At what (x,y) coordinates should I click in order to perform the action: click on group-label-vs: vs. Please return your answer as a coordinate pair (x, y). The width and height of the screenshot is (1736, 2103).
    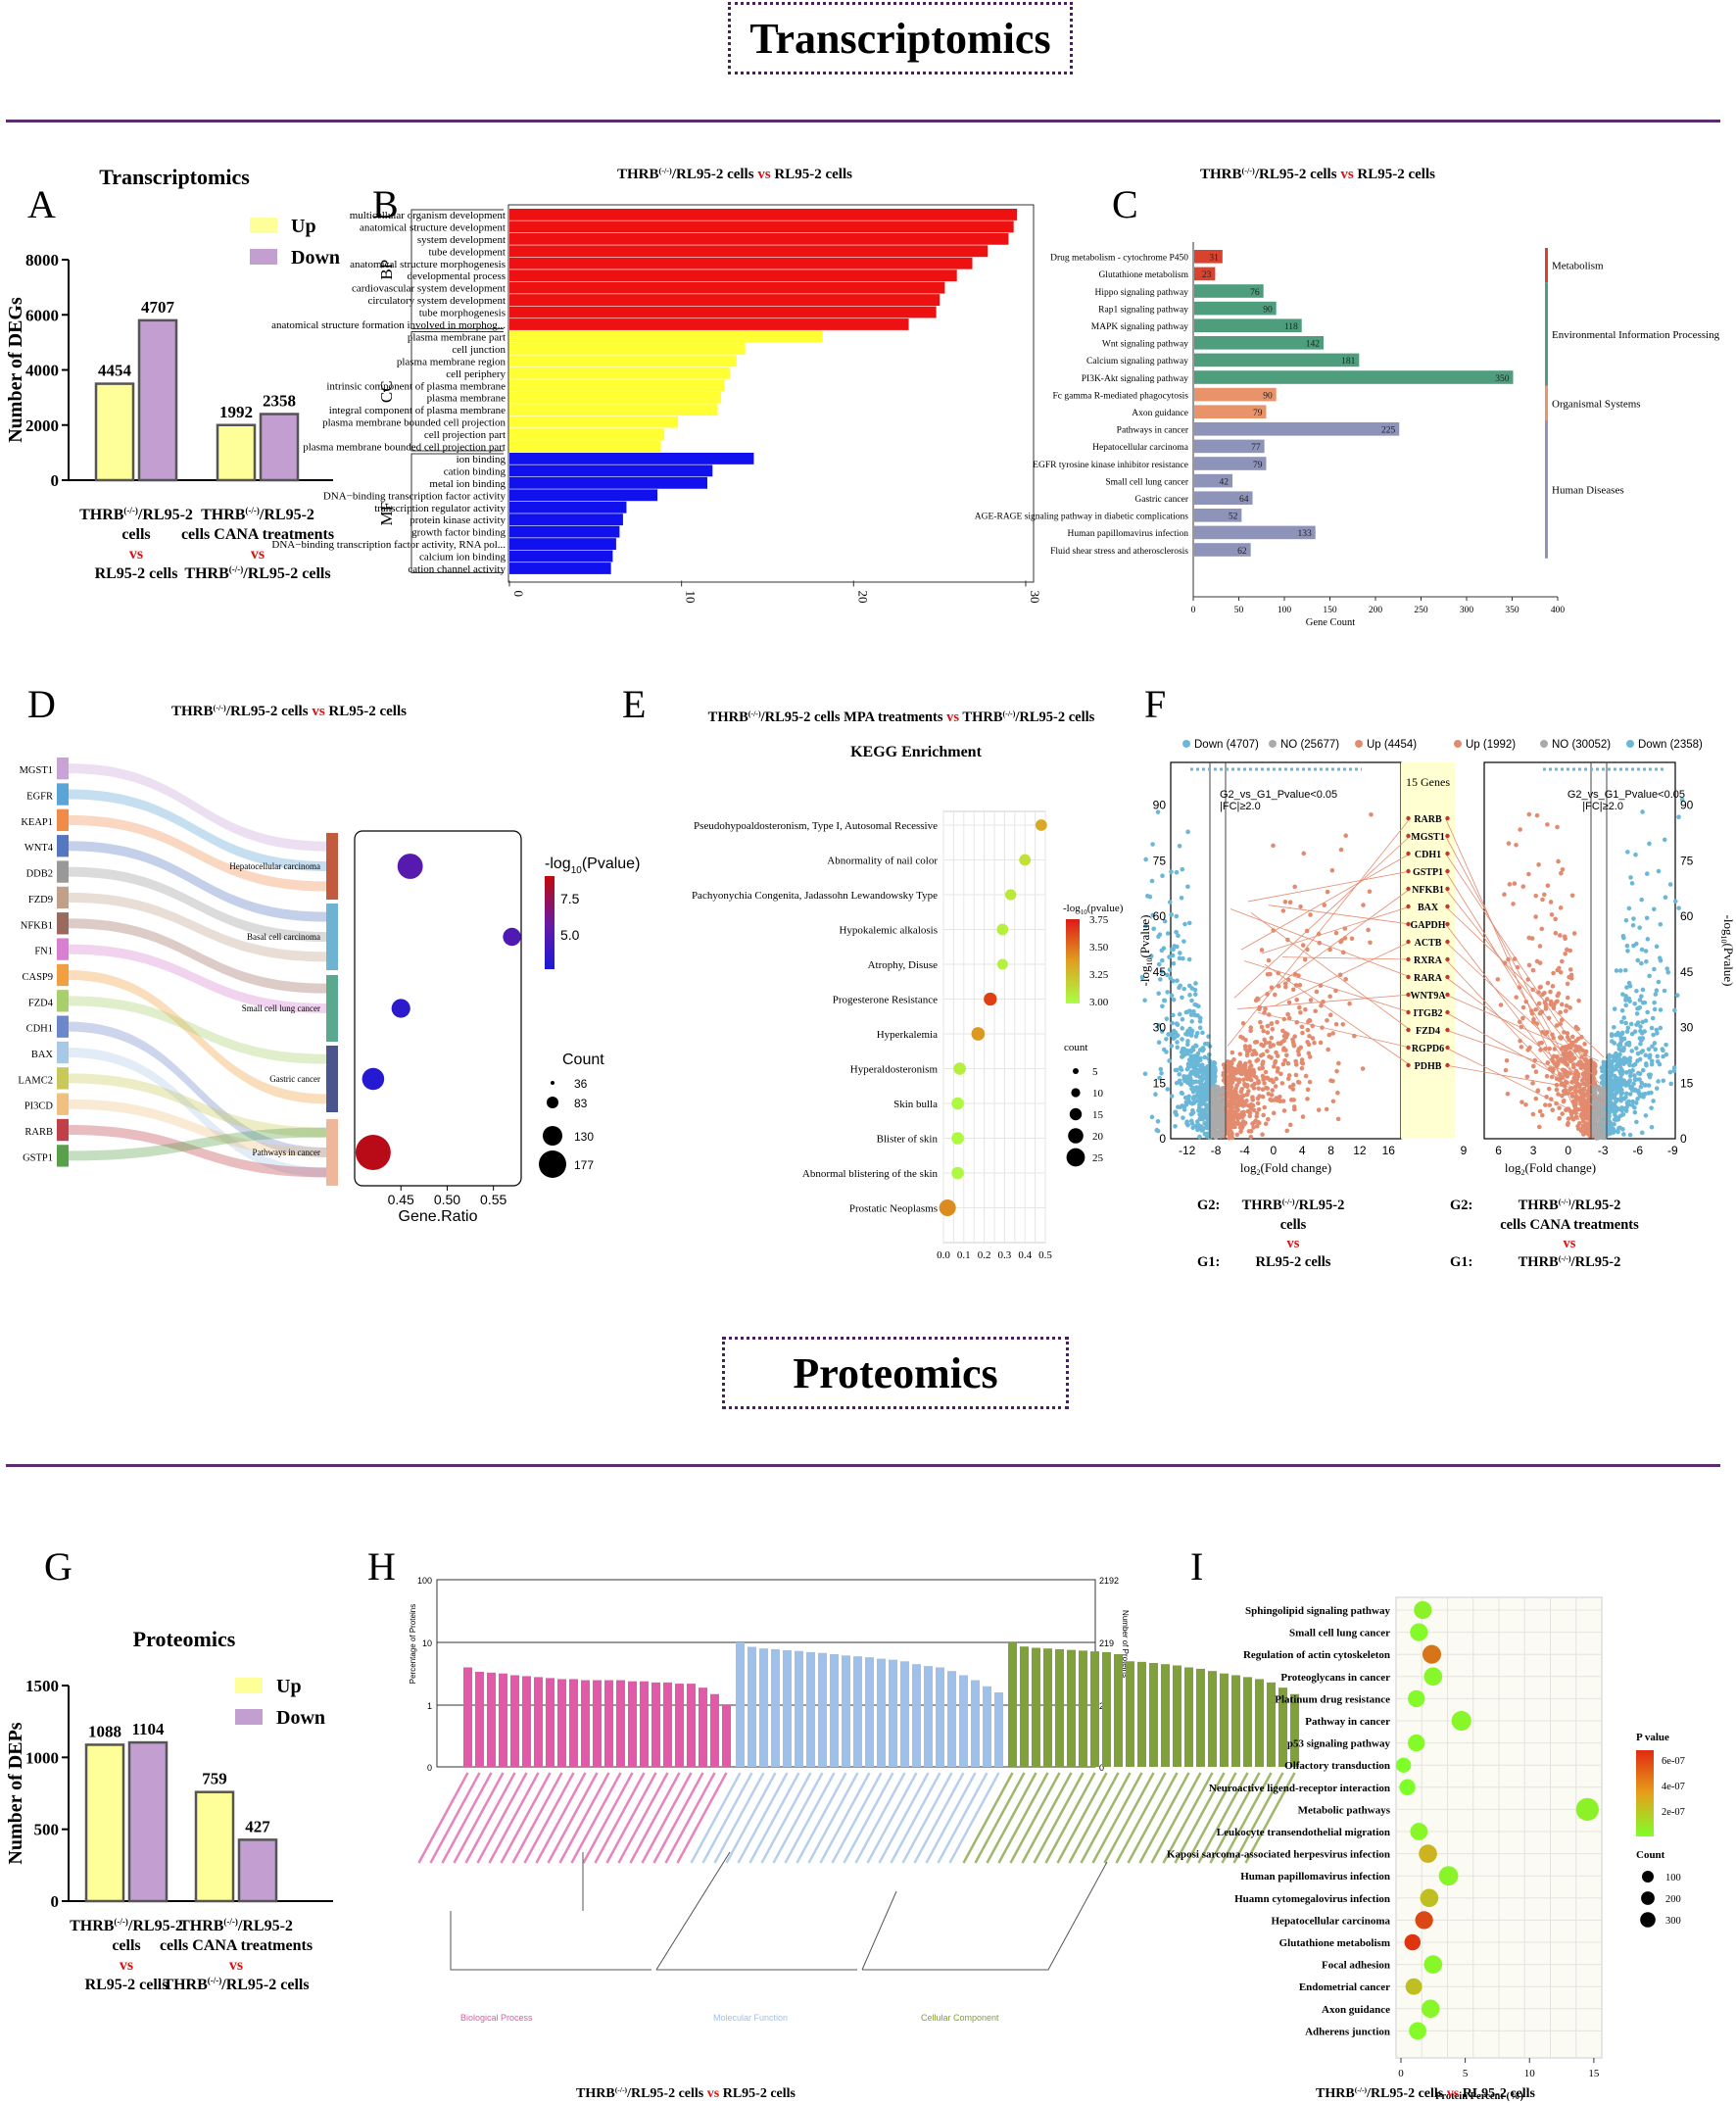
    Looking at the image, I should click on (258, 554).